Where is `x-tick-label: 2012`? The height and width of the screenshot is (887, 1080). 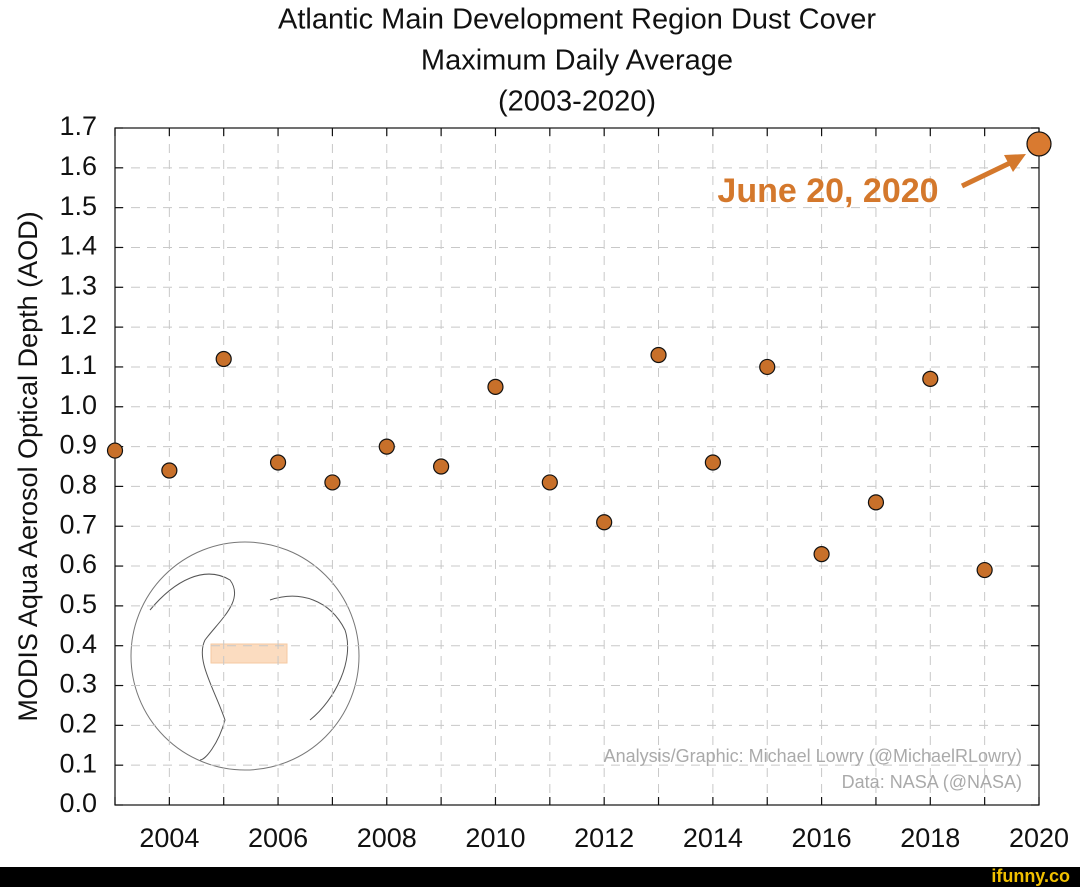
x-tick-label: 2012 is located at coordinates (604, 838).